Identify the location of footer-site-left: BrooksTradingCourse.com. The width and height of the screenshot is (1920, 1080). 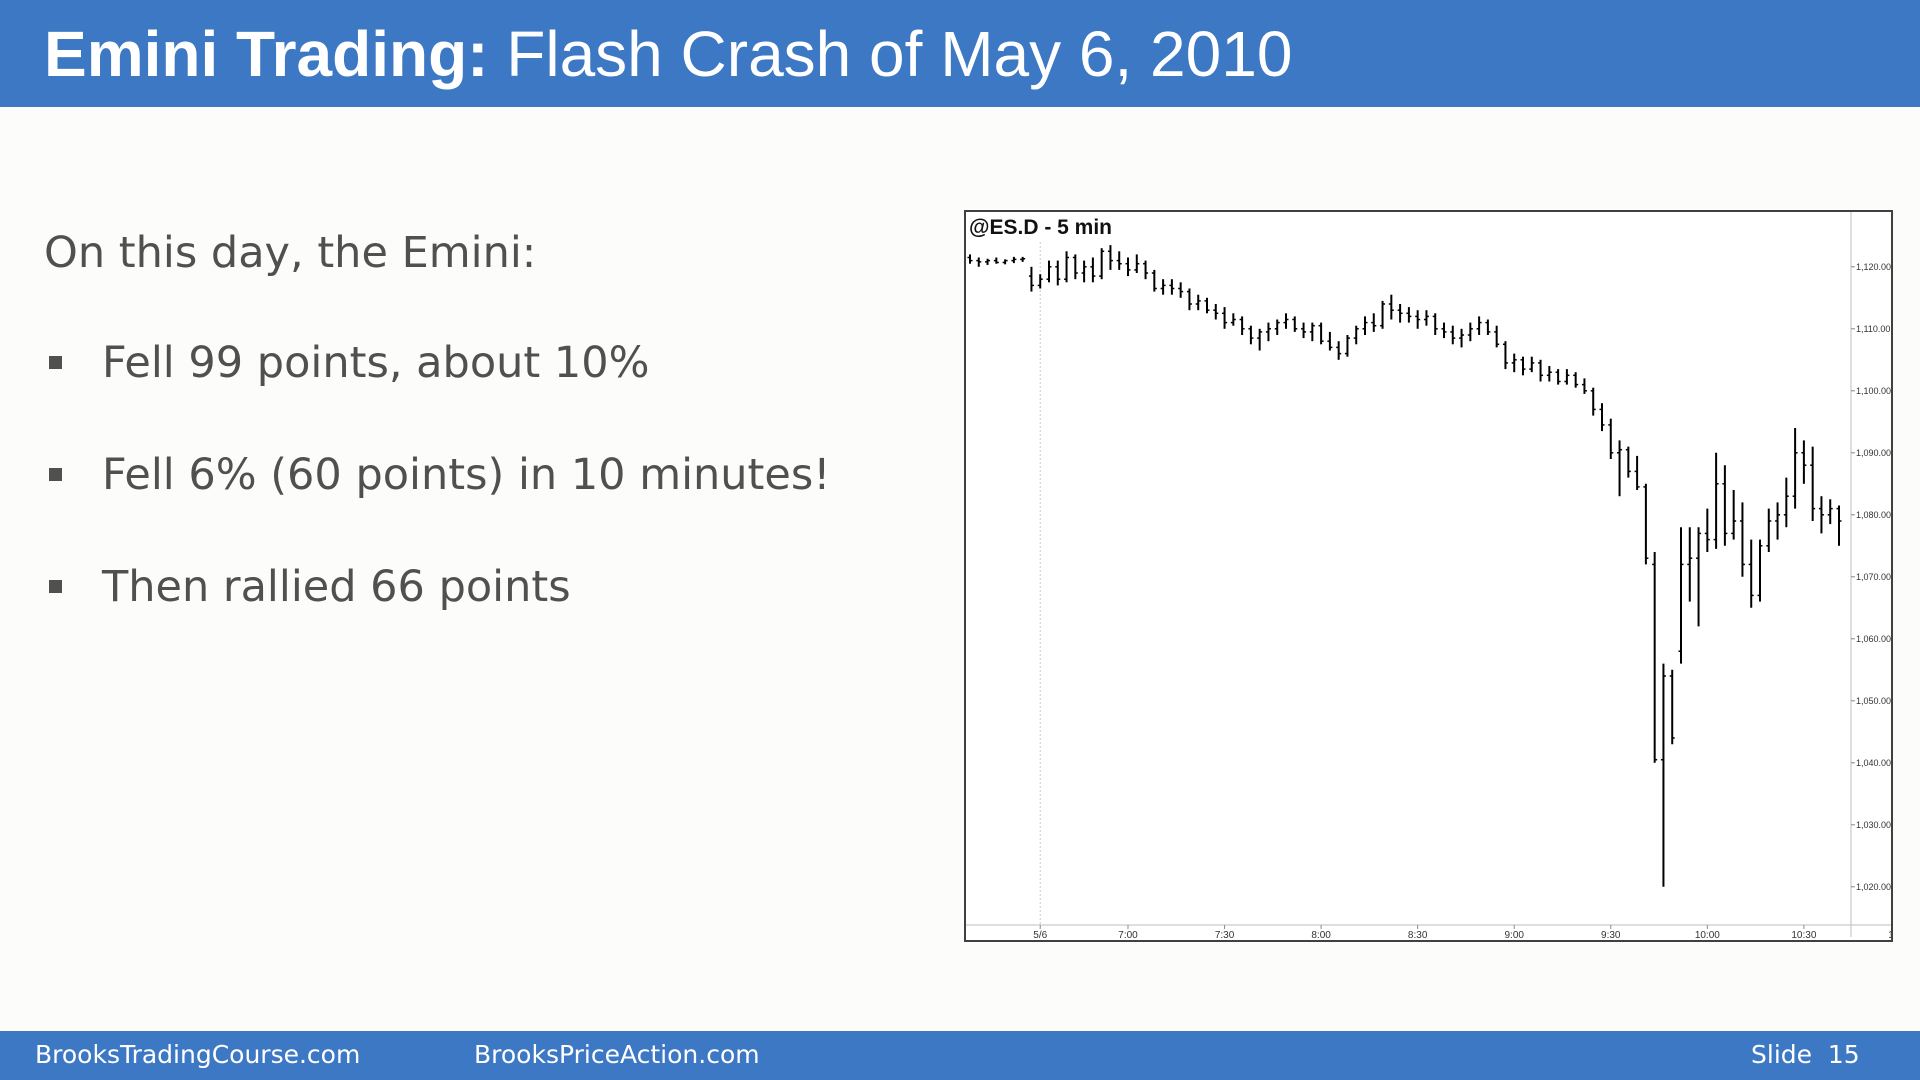
(198, 1054).